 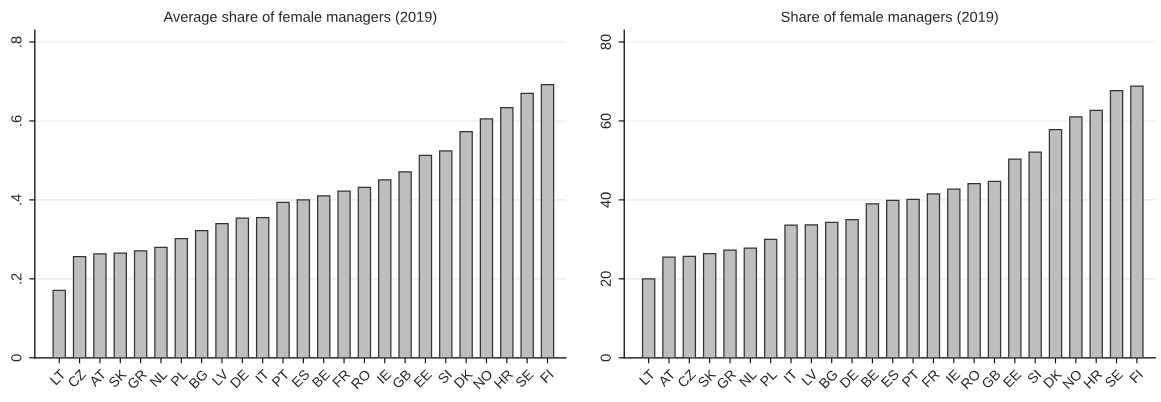 What do you see at coordinates (1136, 376) in the screenshot?
I see `x-tick-label: FI` at bounding box center [1136, 376].